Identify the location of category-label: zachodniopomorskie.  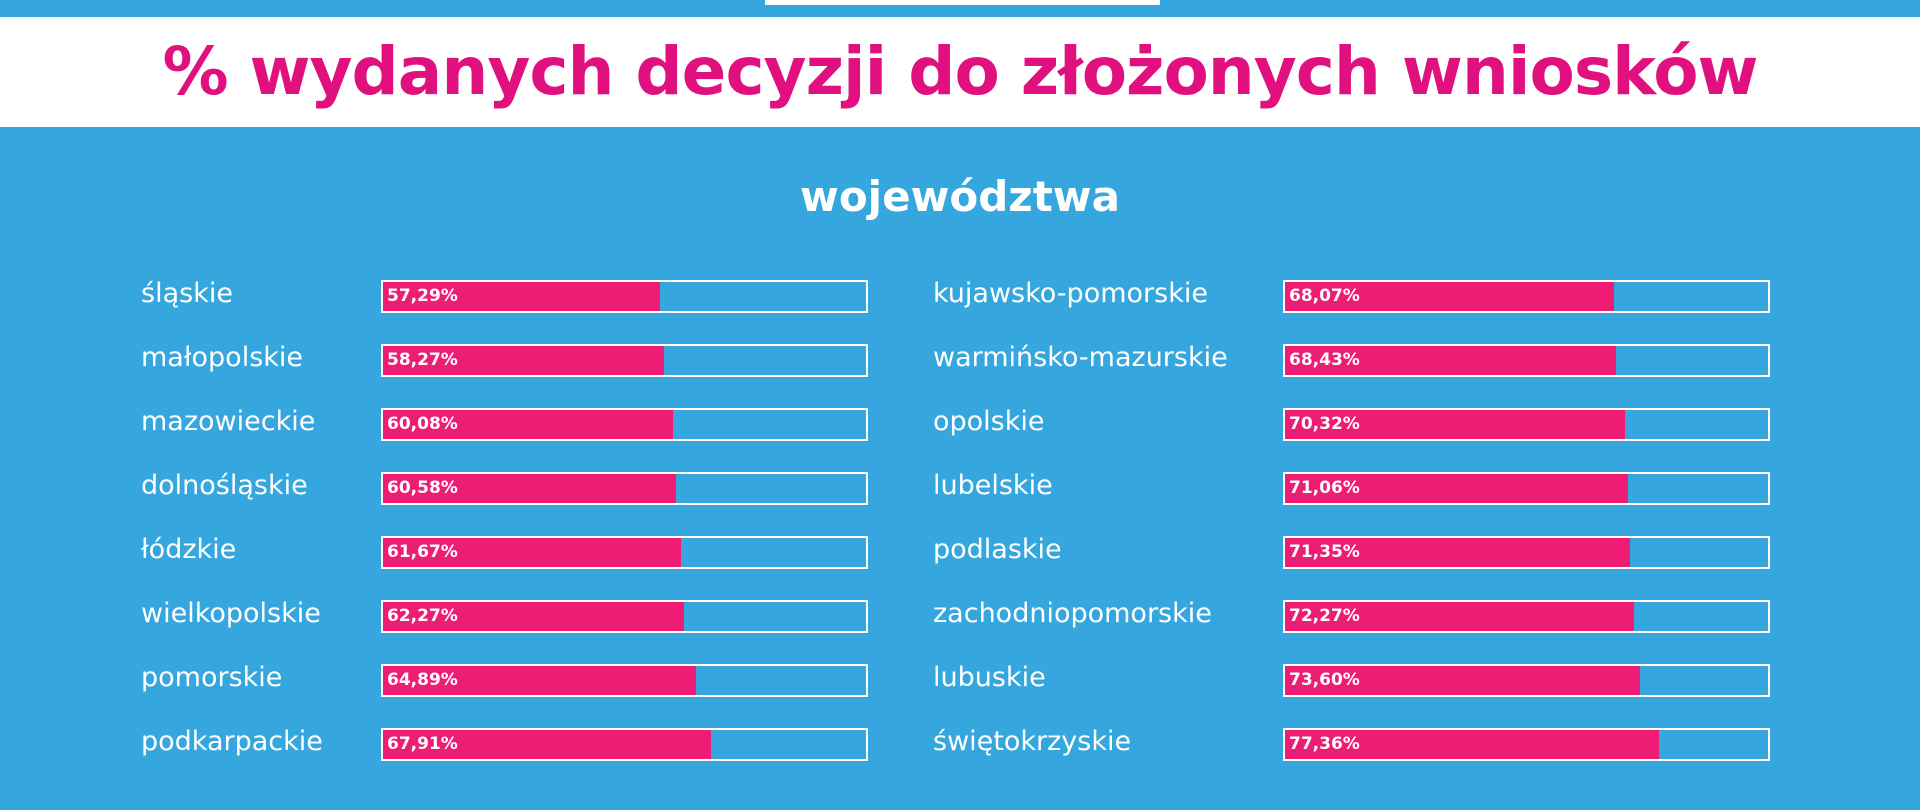
(1072, 613).